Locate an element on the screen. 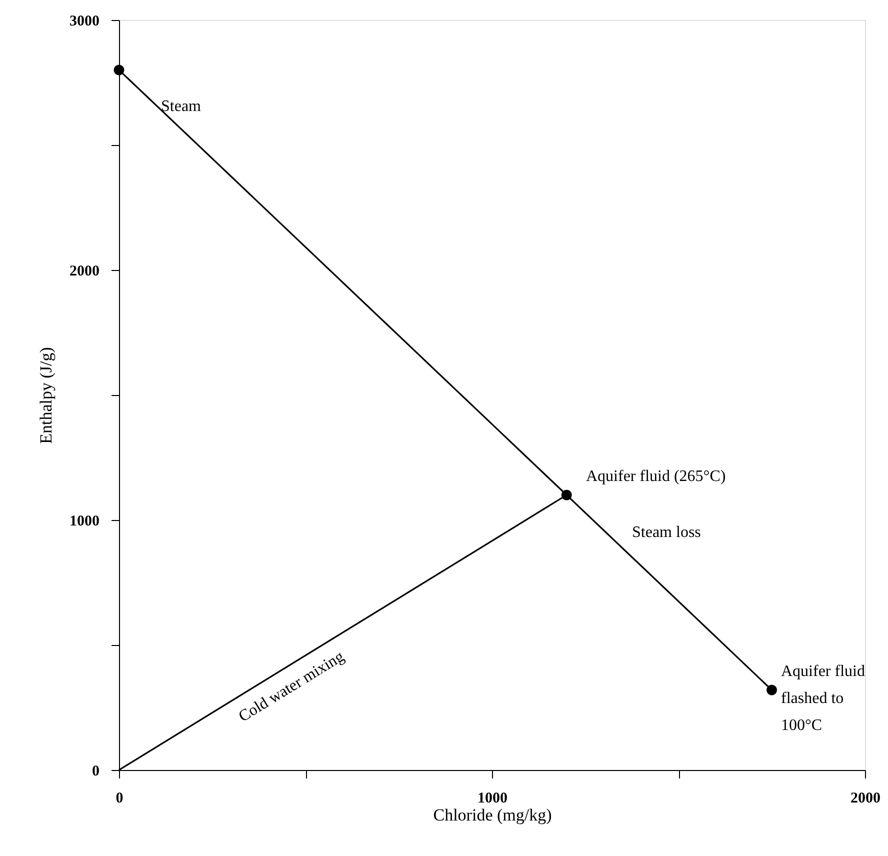  y-axis-title: Enthalpy (J/g) is located at coordinates (46, 395).